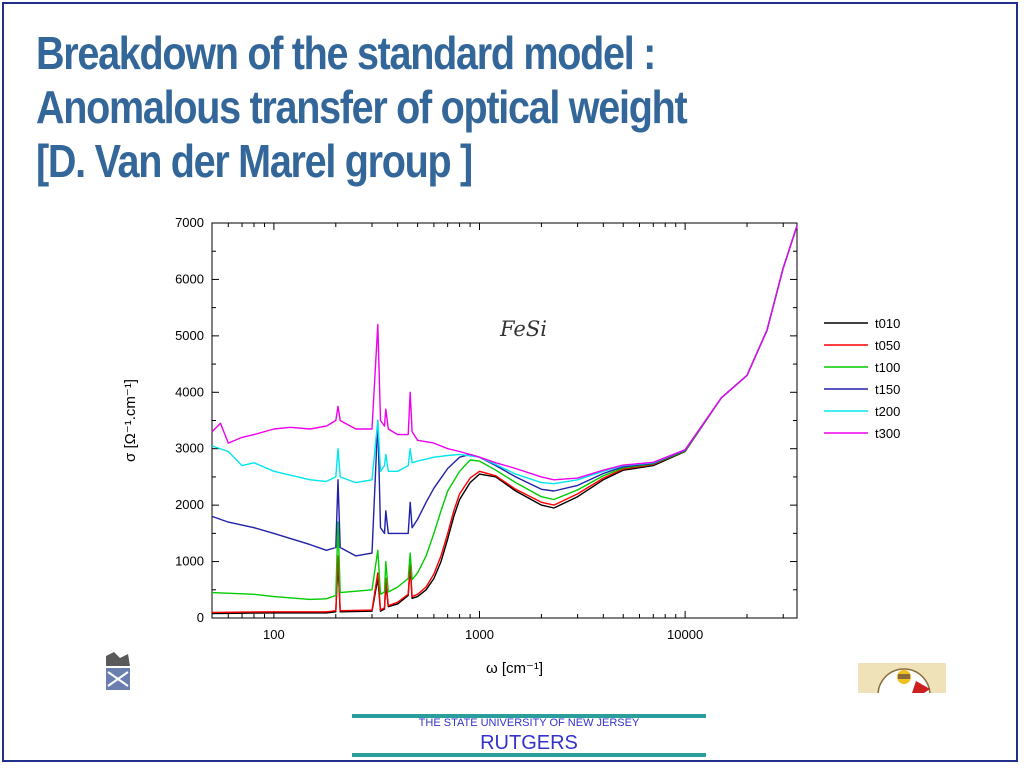  Describe the element at coordinates (189, 448) in the screenshot. I see `y-tick-label: 3000` at that location.